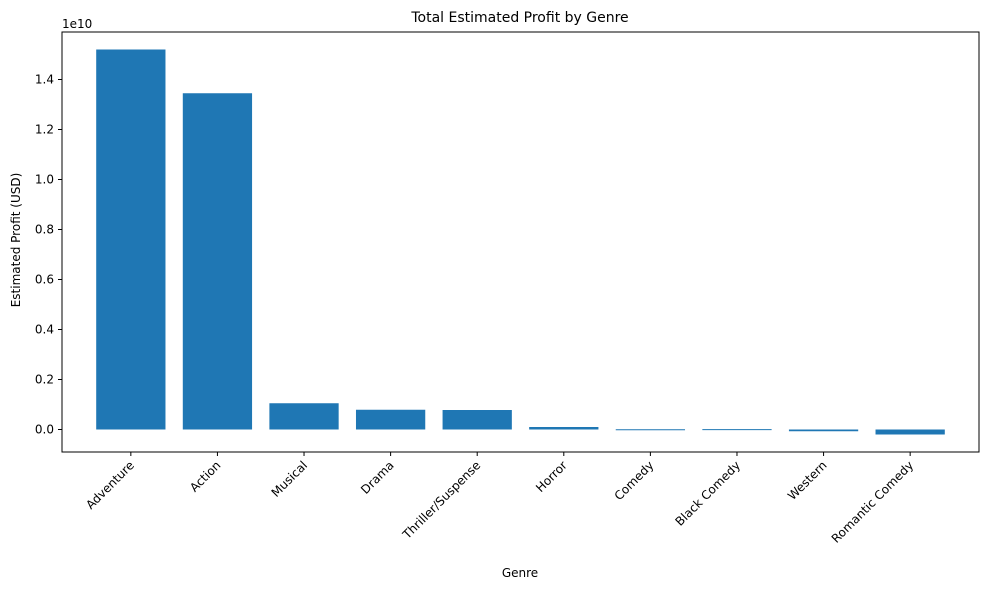  I want to click on y-tick-label: 0.2, so click(44, 380).